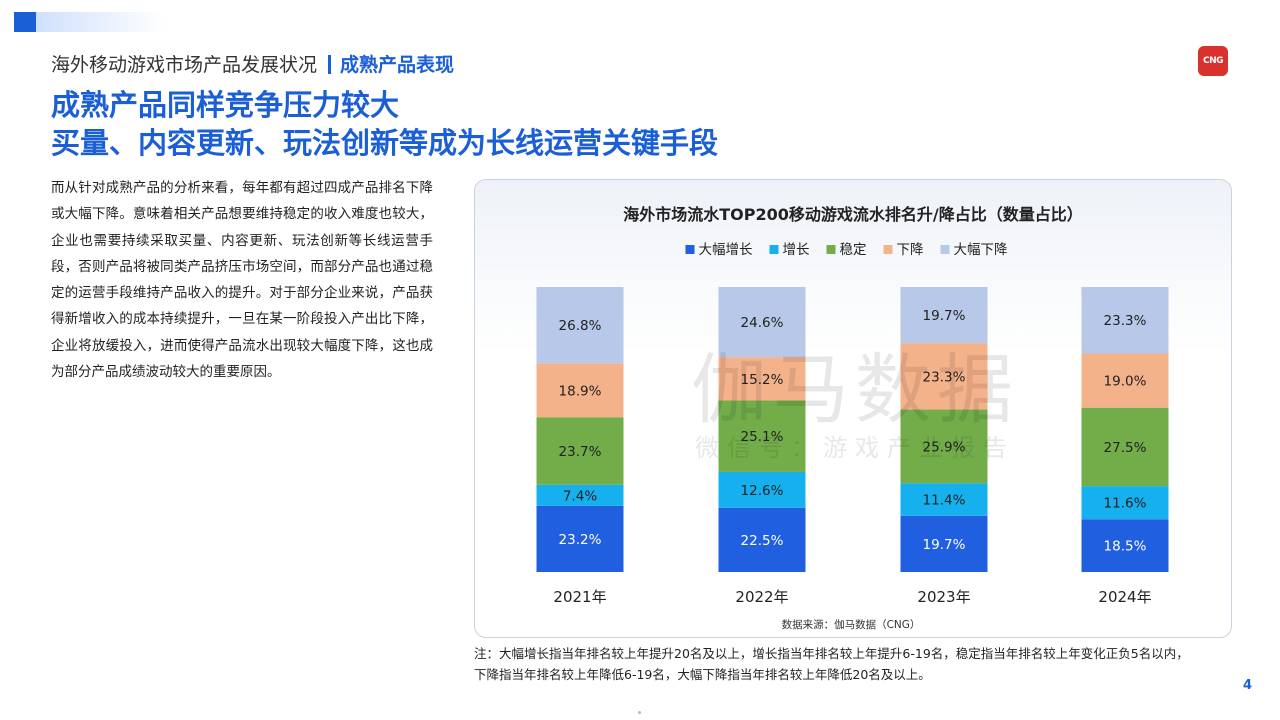 This screenshot has height=720, width=1280. I want to click on x-axis-labels: 2021年 2022年 2023年 2024年, so click(852, 597).